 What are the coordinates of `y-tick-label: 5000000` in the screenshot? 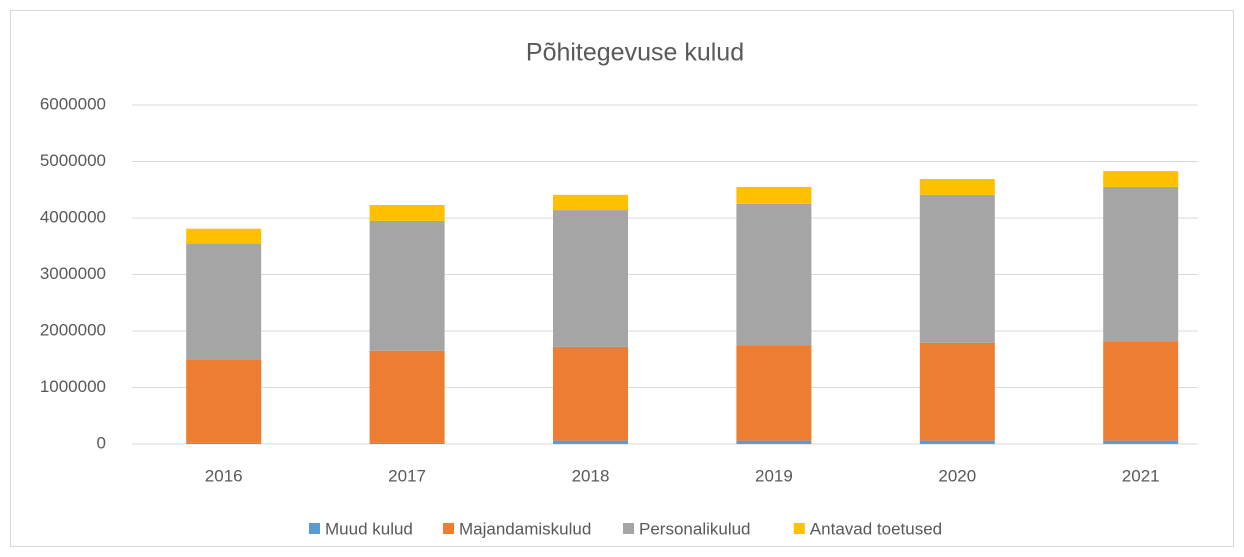 It's located at (73, 160).